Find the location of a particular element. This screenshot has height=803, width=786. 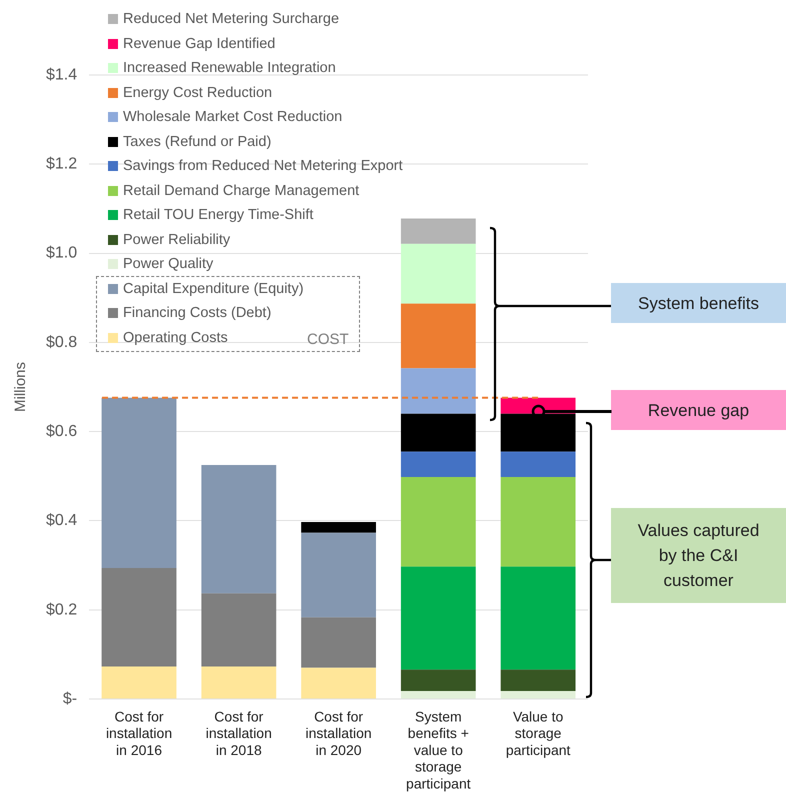

legend-label: Taxes (Refund or Paid) is located at coordinates (197, 142).